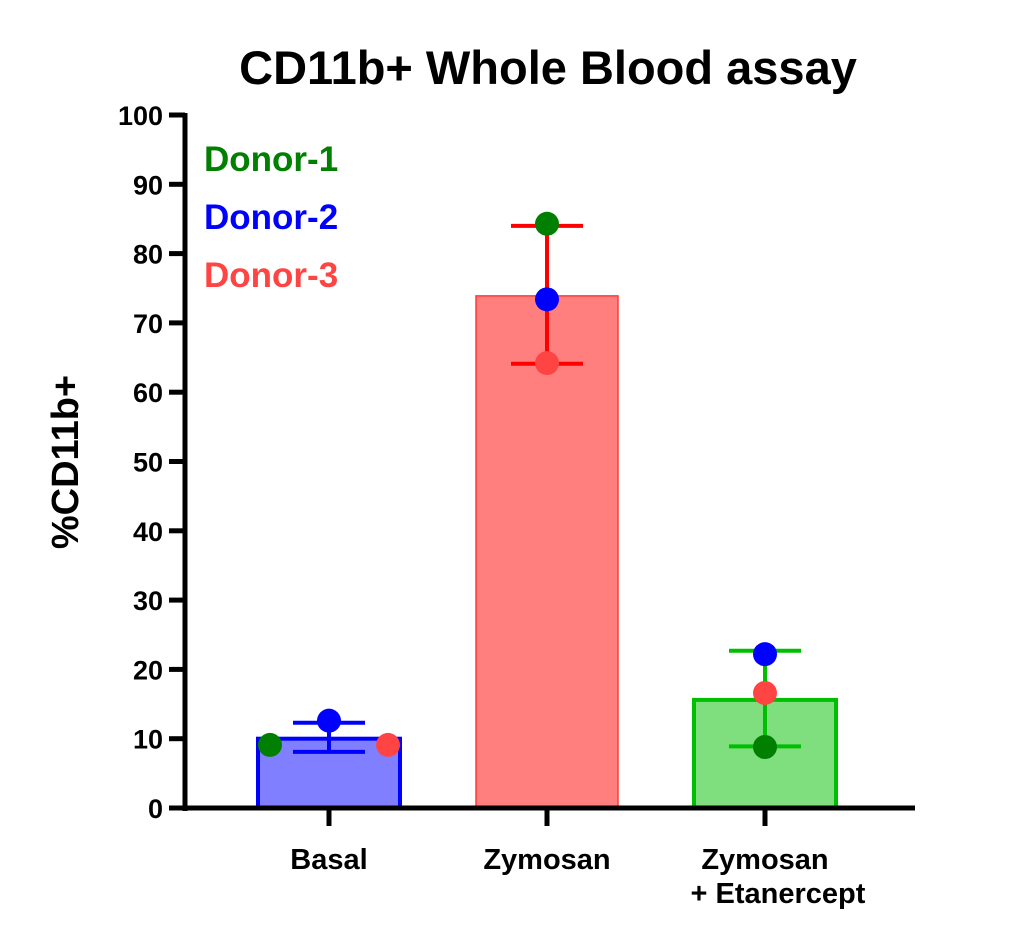 Image resolution: width=1024 pixels, height=949 pixels. What do you see at coordinates (148, 601) in the screenshot?
I see `y-tick-label-30: 30` at bounding box center [148, 601].